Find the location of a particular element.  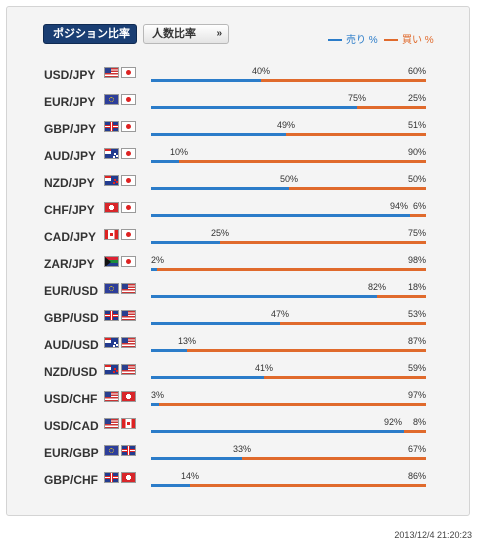

buy-percent-label: 53% is located at coordinates (416, 314).